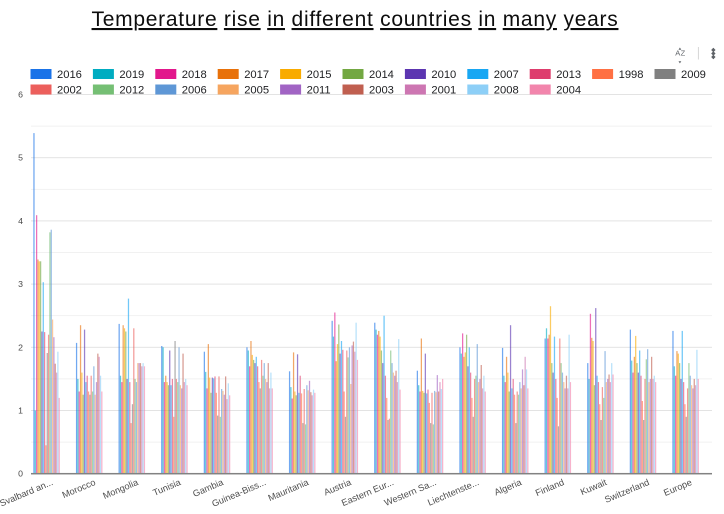 The height and width of the screenshot is (514, 724). Describe the element at coordinates (381, 91) in the screenshot. I see `svg-text: 2003` at that location.